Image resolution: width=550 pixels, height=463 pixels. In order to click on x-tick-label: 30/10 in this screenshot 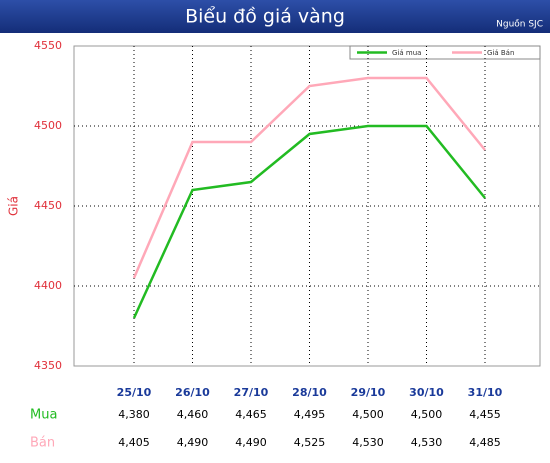, I will do `click(426, 392)`.